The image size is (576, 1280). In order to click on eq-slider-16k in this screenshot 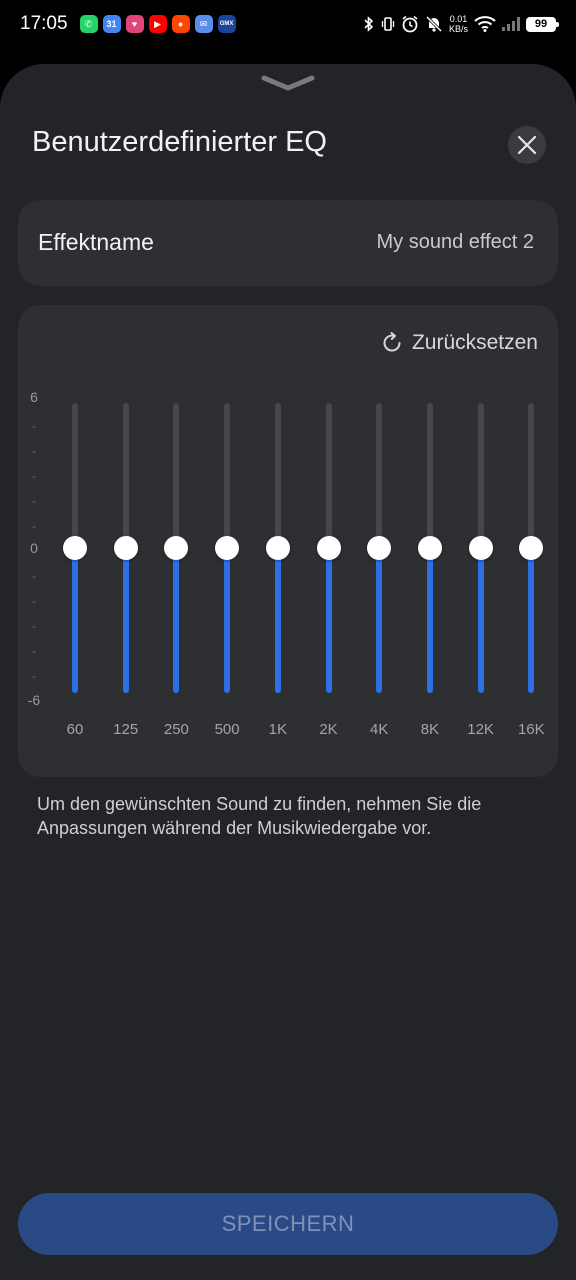, I will do `click(531, 548)`.